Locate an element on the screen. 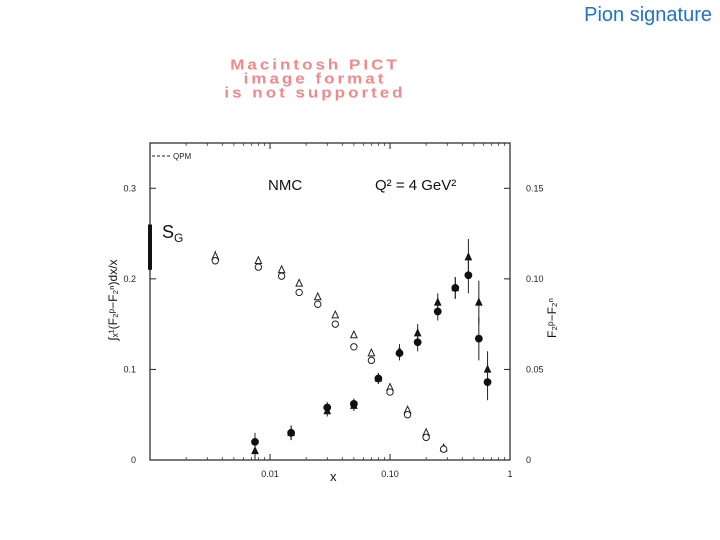 Image resolution: width=720 pixels, height=540 pixels. y-axis-title-right: F₂ᵖ−F₂ⁿ is located at coordinates (552, 318).